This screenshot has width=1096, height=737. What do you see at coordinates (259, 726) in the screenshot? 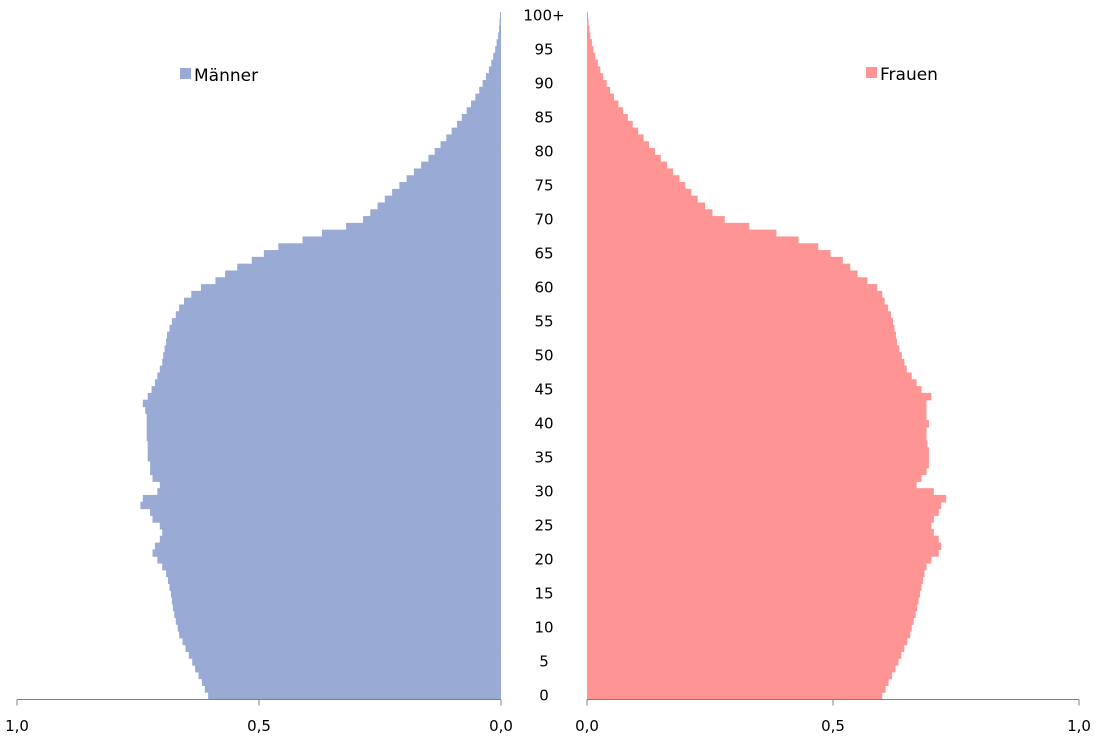
I see `left-x-tick-label: 0,5` at bounding box center [259, 726].